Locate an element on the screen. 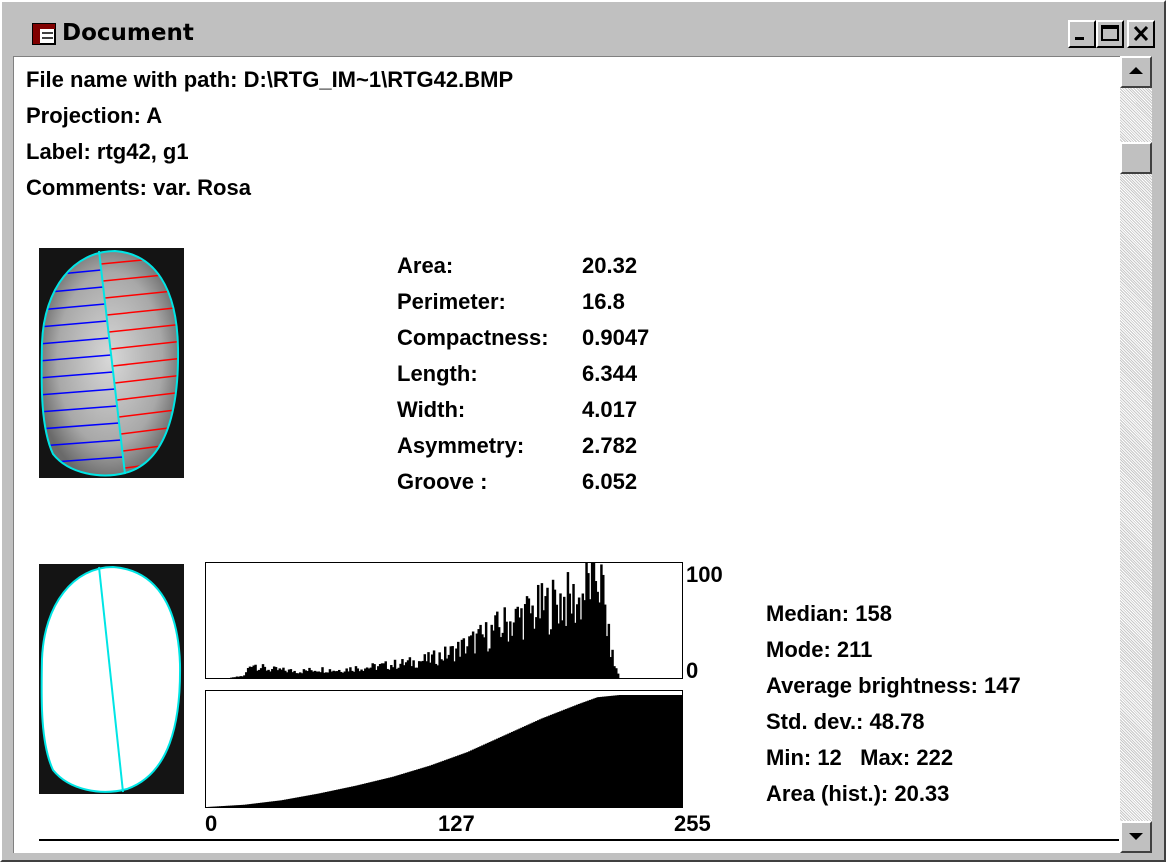 This screenshot has height=862, width=1166. arrow-up-icon is located at coordinates (1136, 70).